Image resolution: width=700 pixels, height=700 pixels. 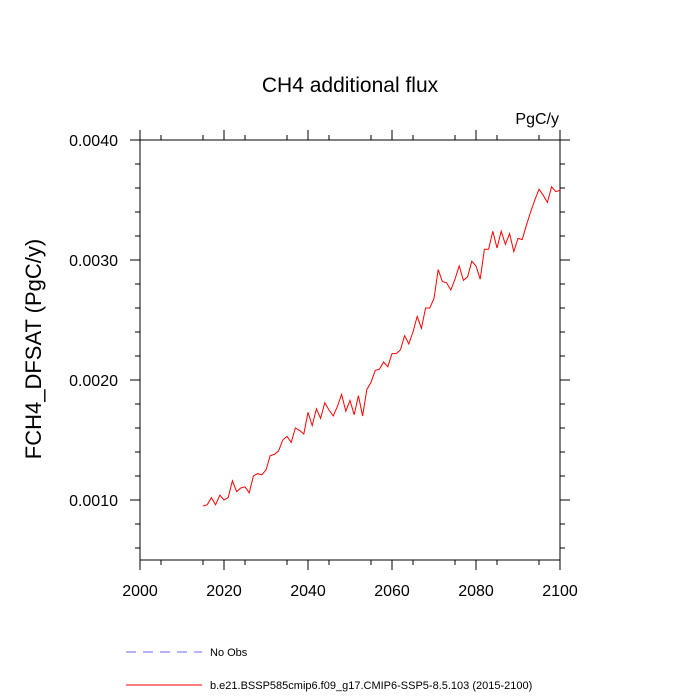 What do you see at coordinates (392, 591) in the screenshot?
I see `x-tick-label: 2060` at bounding box center [392, 591].